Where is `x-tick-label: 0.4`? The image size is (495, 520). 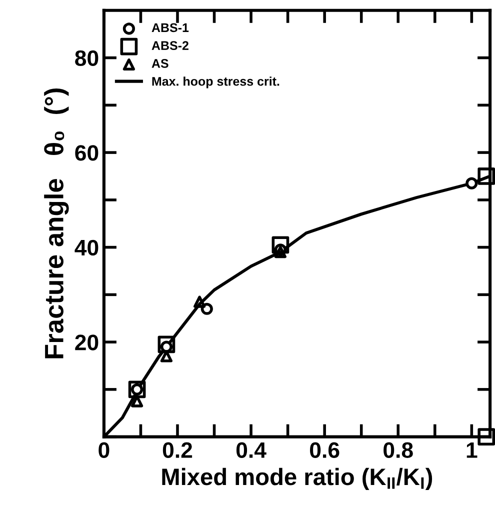 x-tick-label: 0.4 is located at coordinates (251, 450).